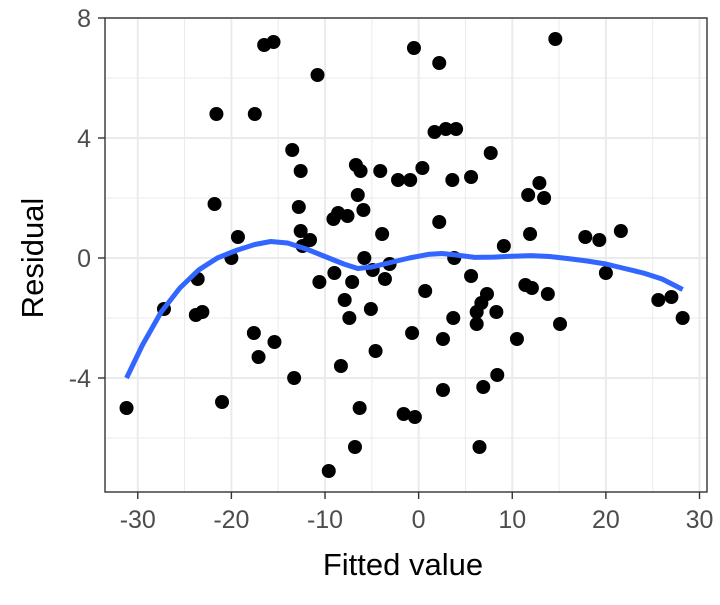 The height and width of the screenshot is (605, 720). What do you see at coordinates (419, 520) in the screenshot?
I see `x-tick-label: 0` at bounding box center [419, 520].